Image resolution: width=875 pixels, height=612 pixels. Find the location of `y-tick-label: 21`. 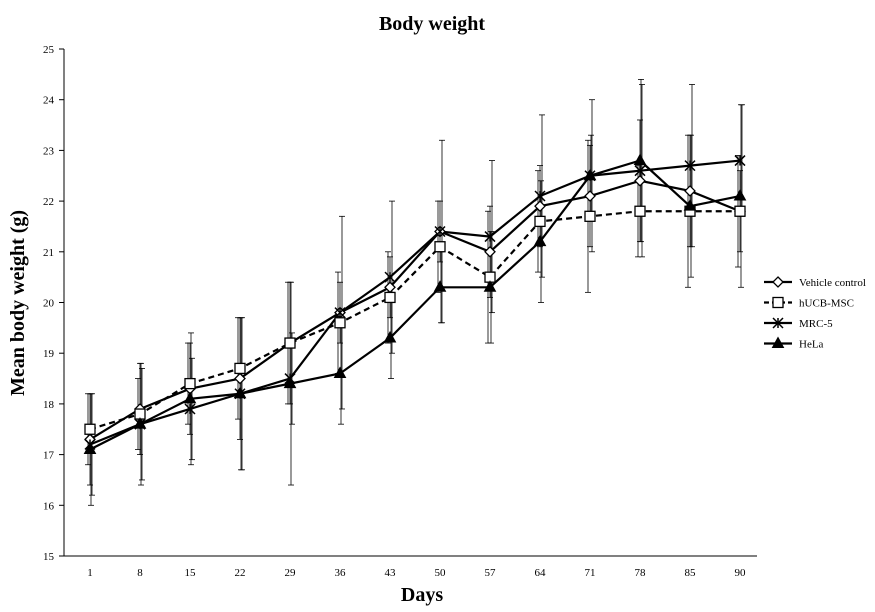

y-tick-label: 21 is located at coordinates (48, 253).